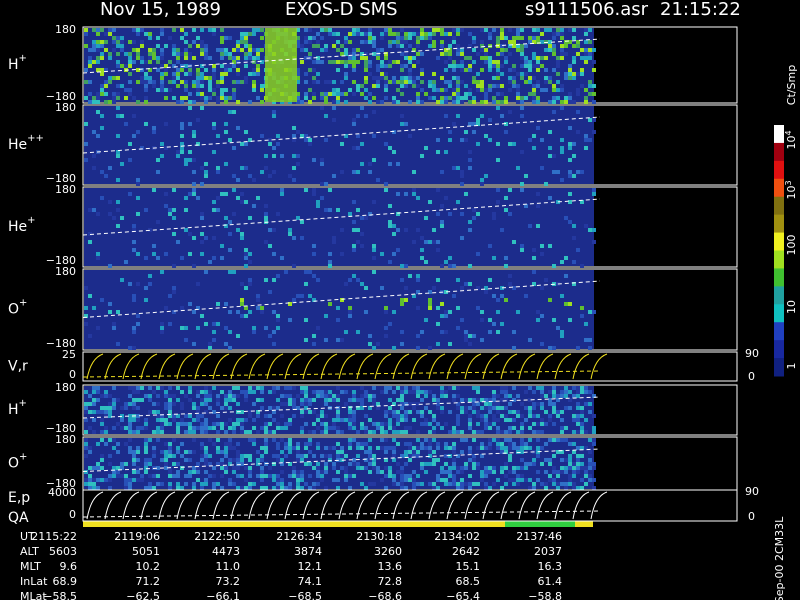  Describe the element at coordinates (23, 303) in the screenshot. I see `panel-label-sup: +` at that location.